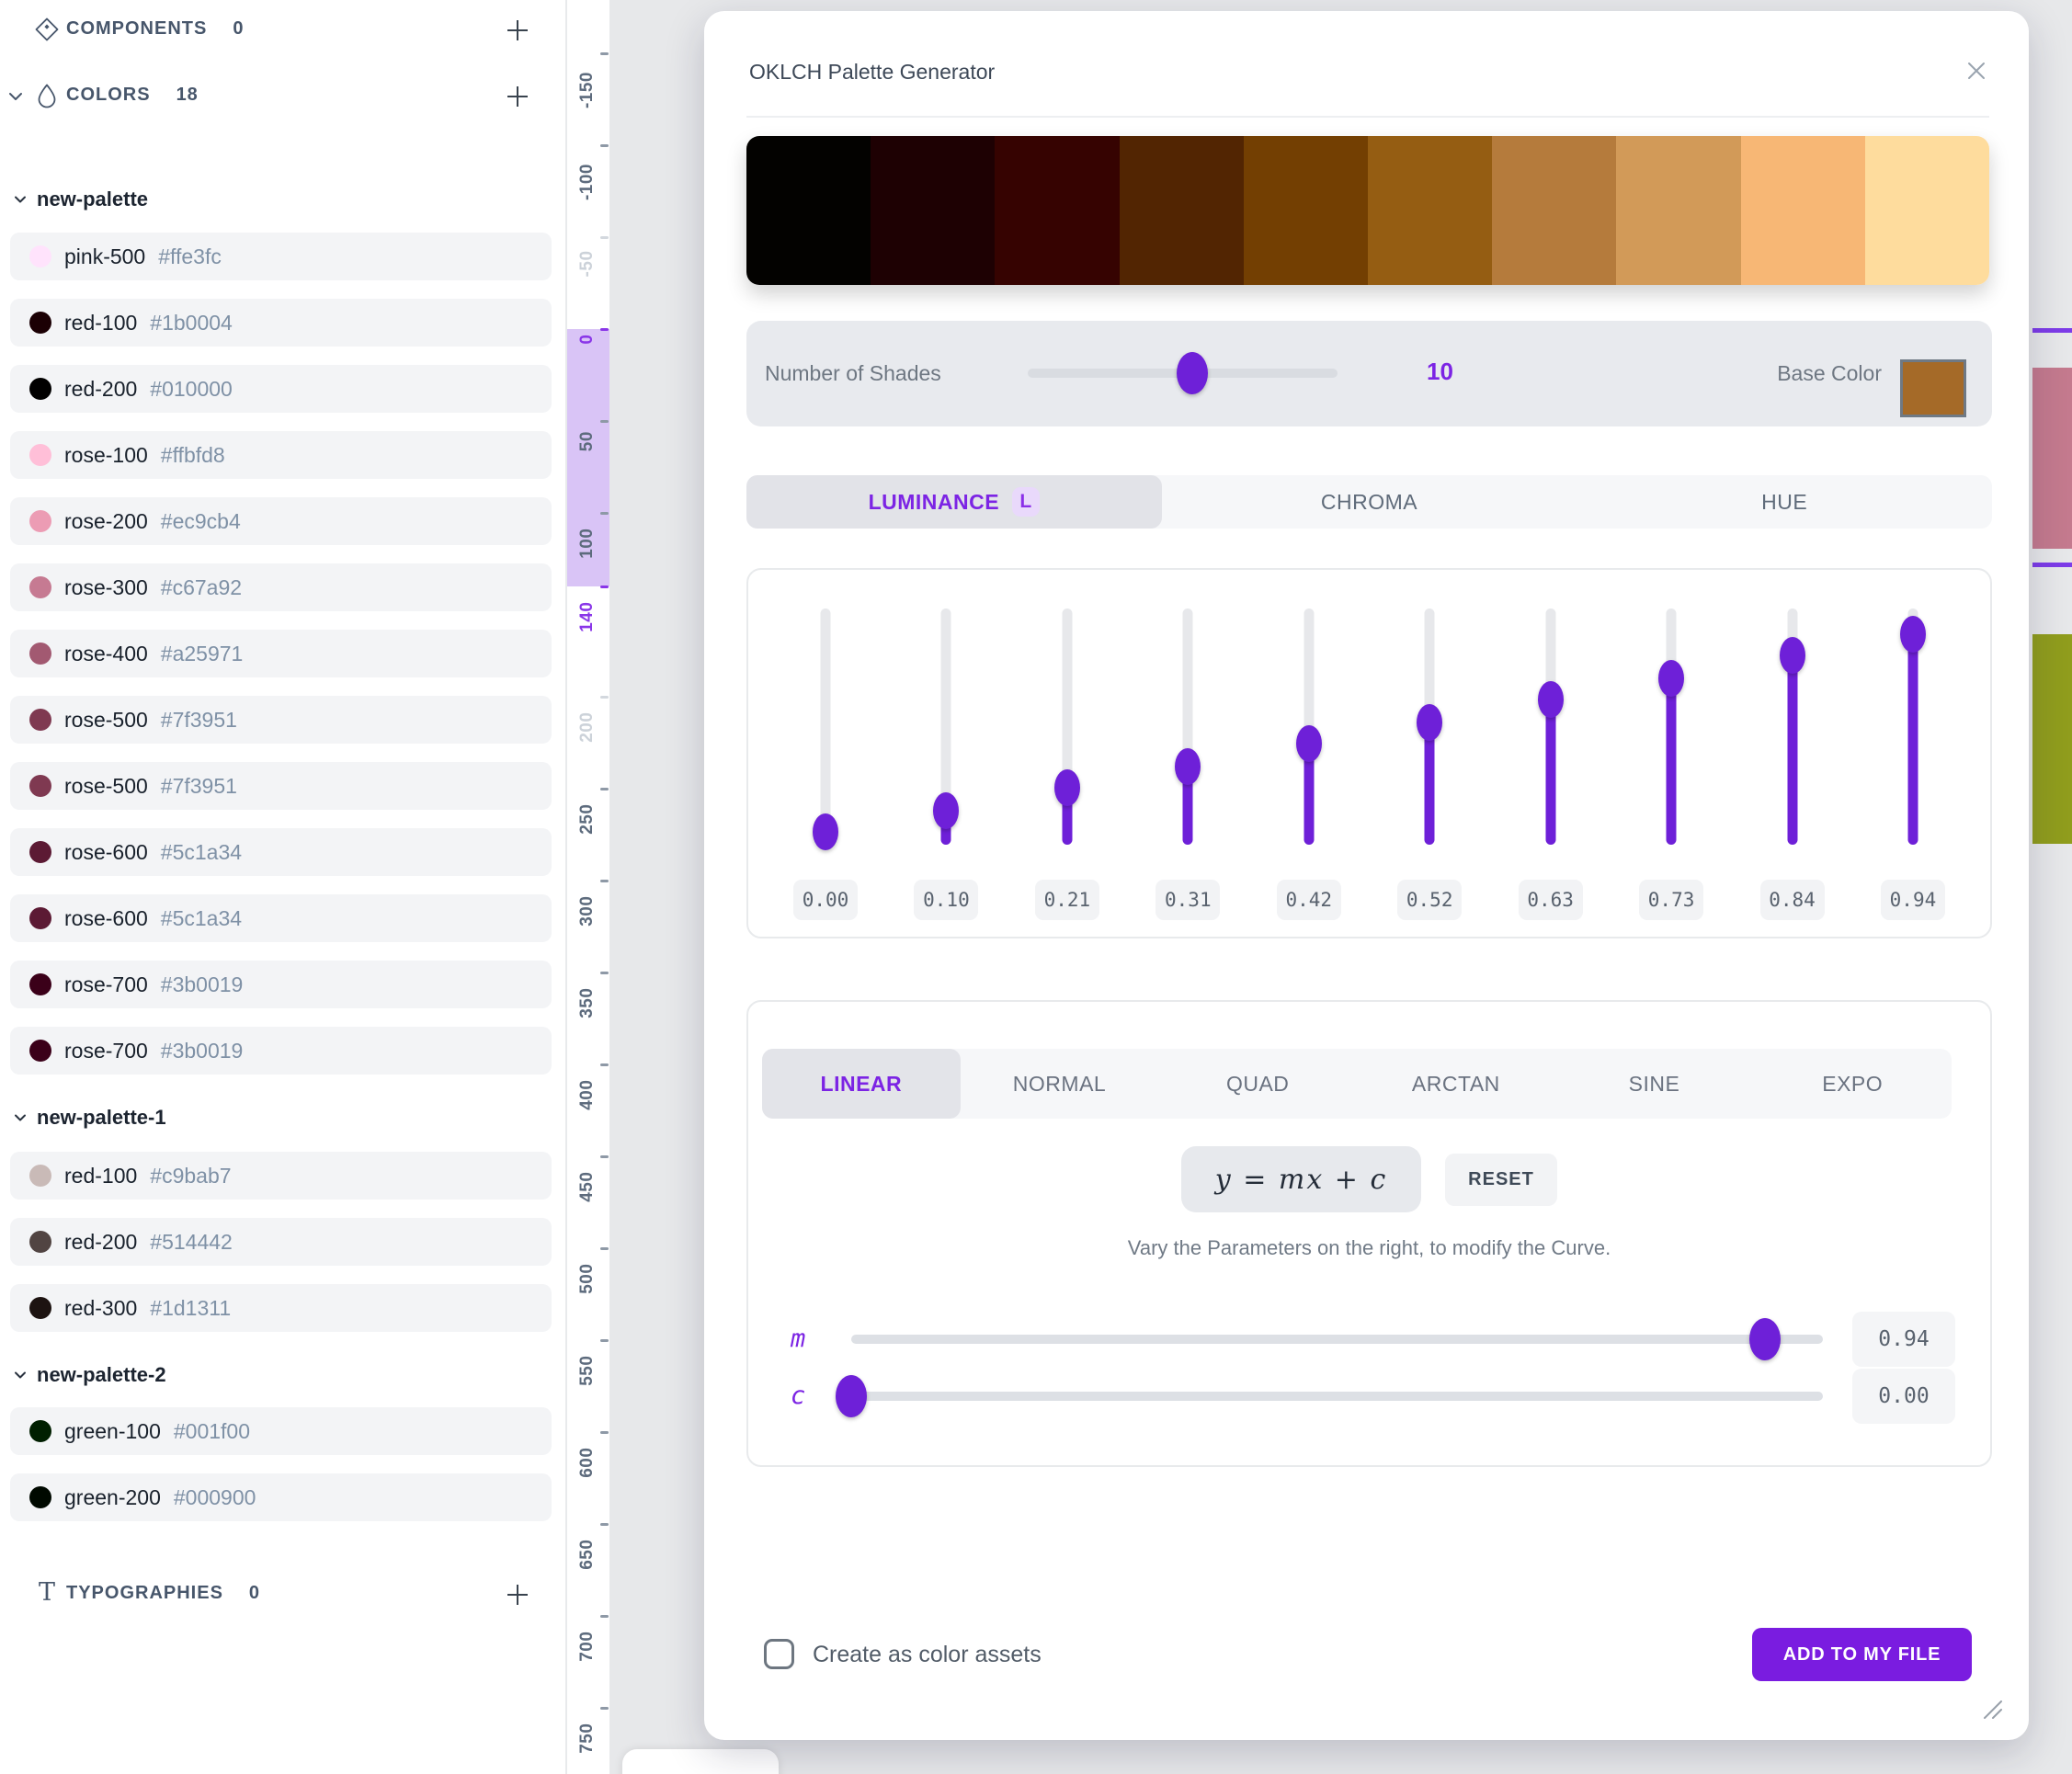 The width and height of the screenshot is (2072, 1774). What do you see at coordinates (282, 29) in the screenshot?
I see `components-section-header: COMPONENTS 0` at bounding box center [282, 29].